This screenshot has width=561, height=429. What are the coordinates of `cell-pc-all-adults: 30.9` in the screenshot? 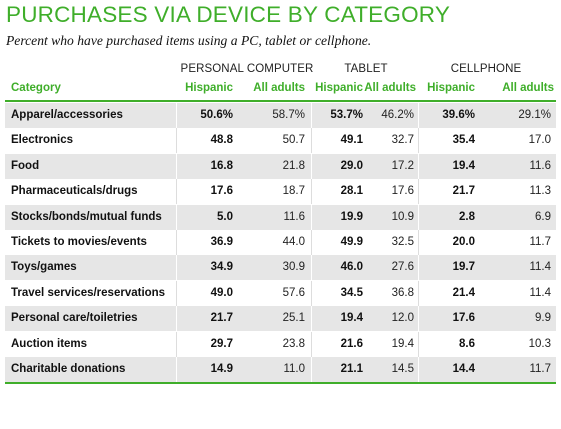 It's located at (293, 267).